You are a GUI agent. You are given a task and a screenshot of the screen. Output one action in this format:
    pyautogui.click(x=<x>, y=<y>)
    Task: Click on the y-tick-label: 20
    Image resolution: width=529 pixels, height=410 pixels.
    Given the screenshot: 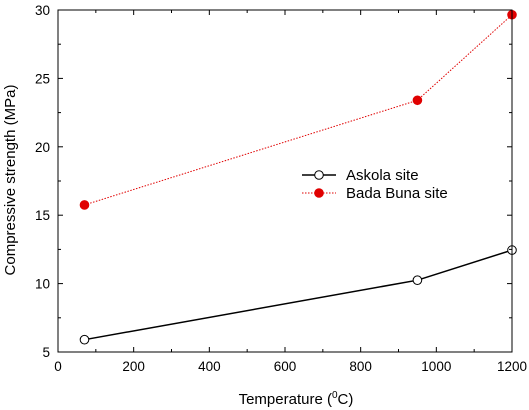 What is the action you would take?
    pyautogui.click(x=42, y=147)
    